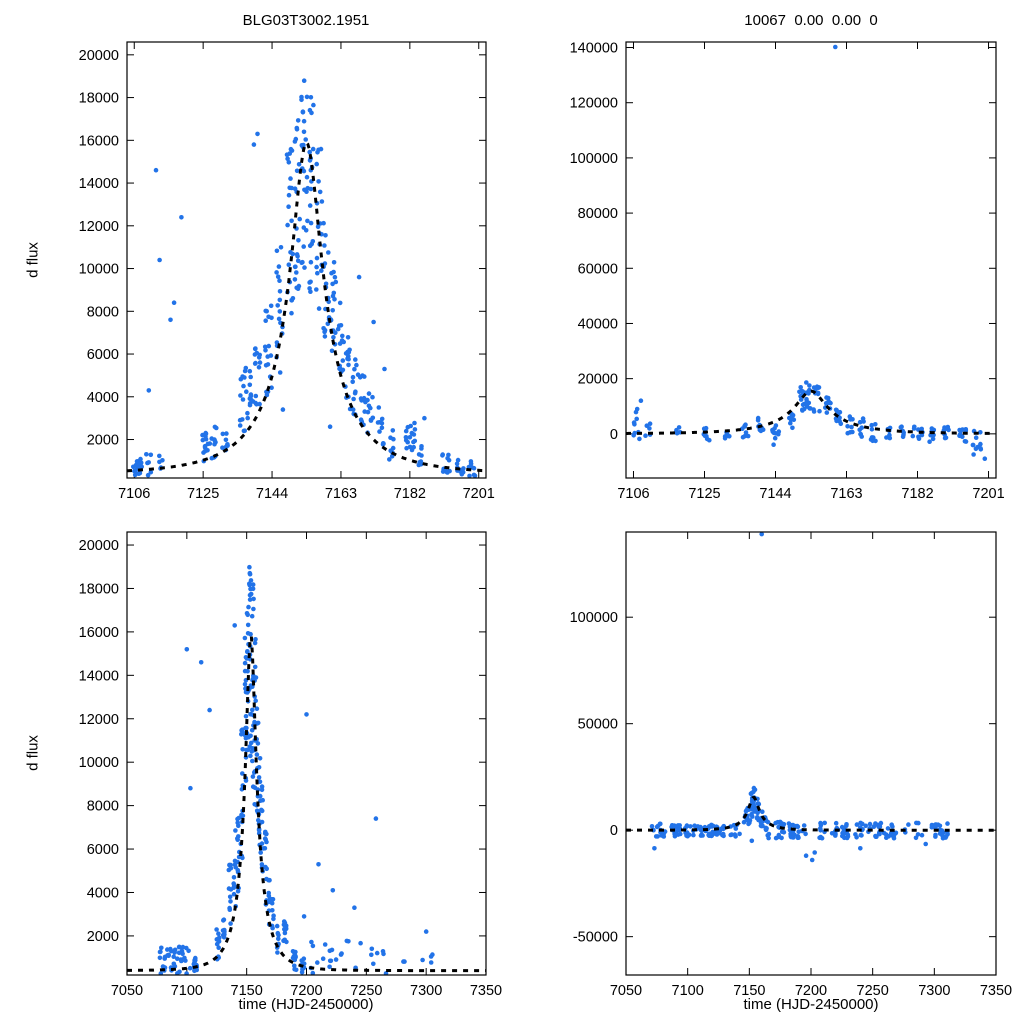  I want to click on y-tick-label: 40000, so click(598, 324).